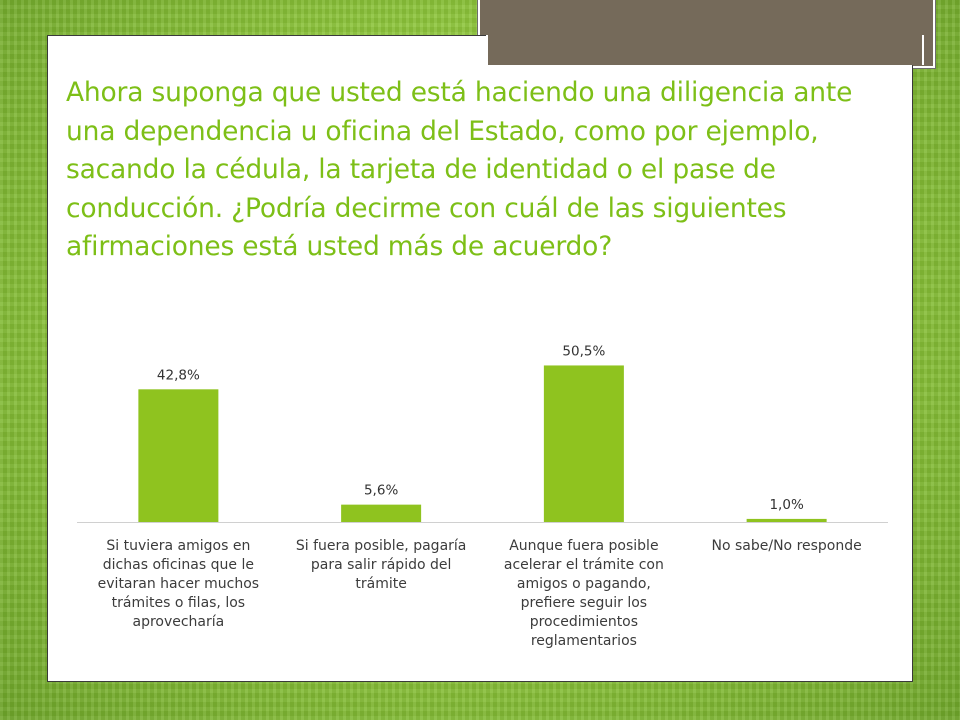 The width and height of the screenshot is (960, 720). What do you see at coordinates (786, 546) in the screenshot?
I see `category-label-4: No sabe/No responde` at bounding box center [786, 546].